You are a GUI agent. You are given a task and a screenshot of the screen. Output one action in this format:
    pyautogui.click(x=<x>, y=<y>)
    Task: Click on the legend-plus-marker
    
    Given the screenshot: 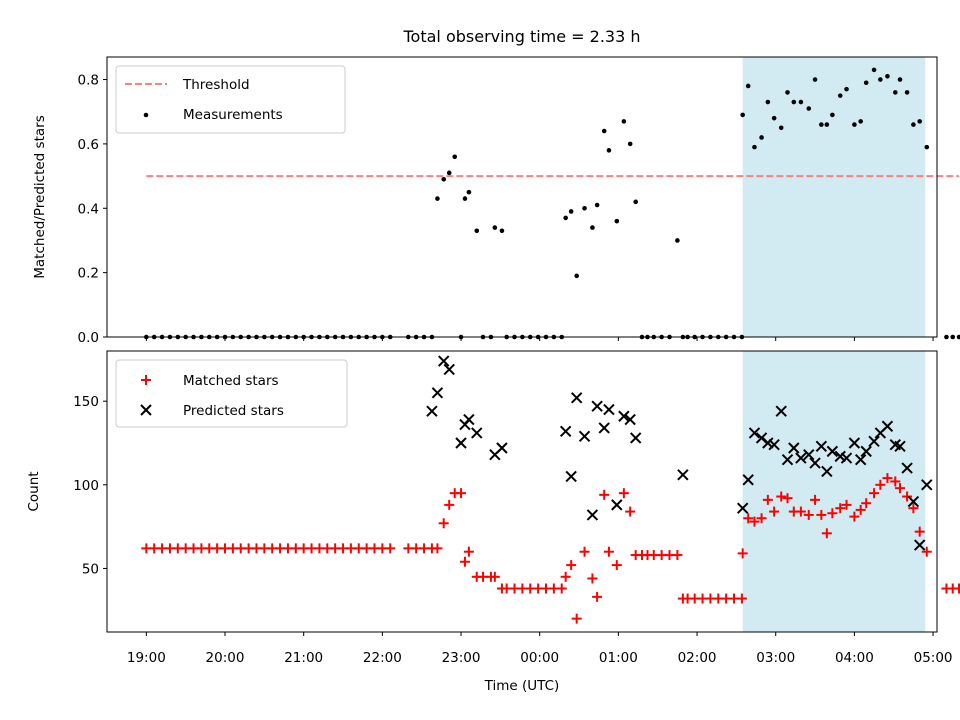 What is the action you would take?
    pyautogui.click(x=146, y=380)
    